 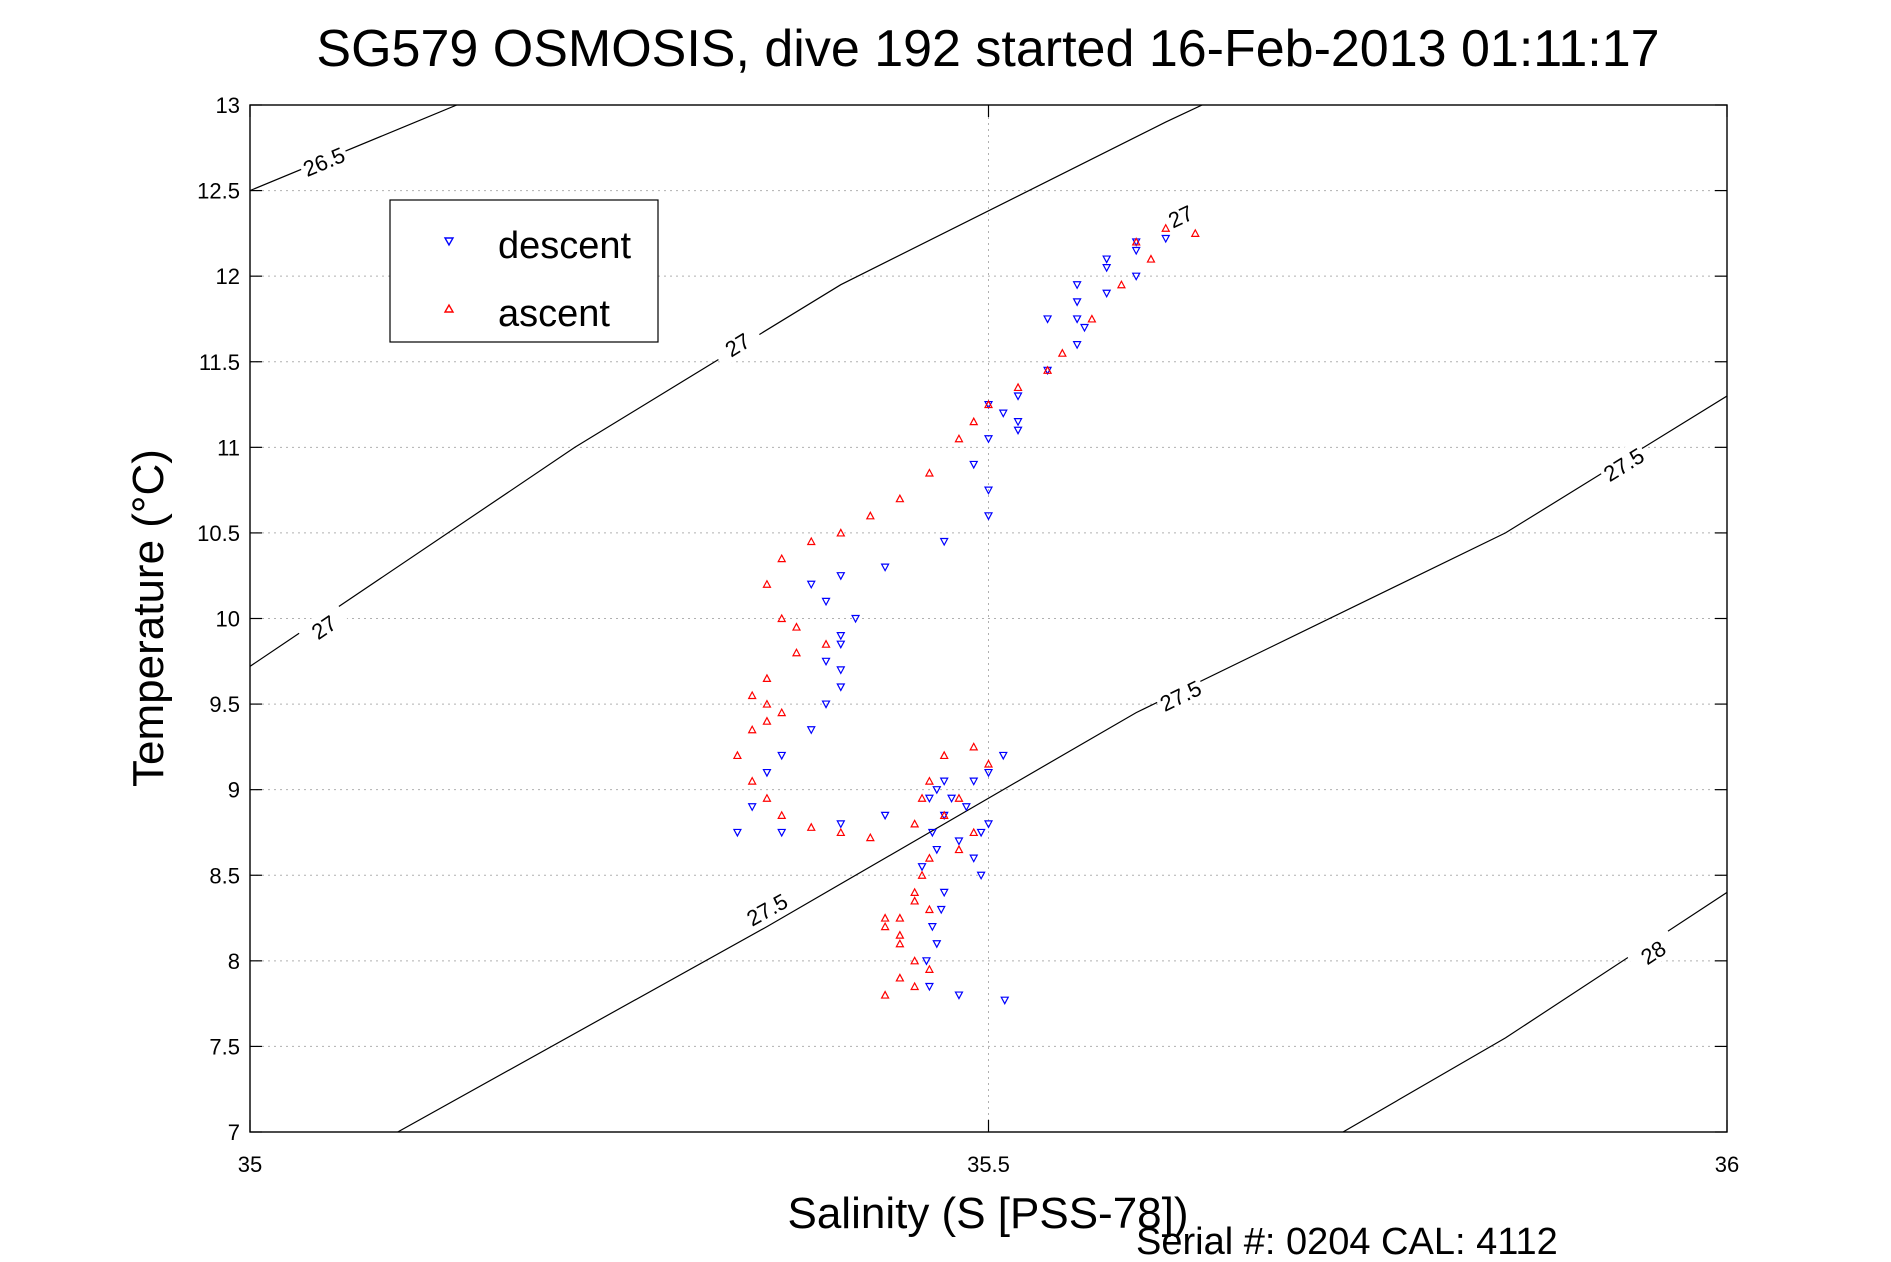 What do you see at coordinates (1347, 1241) in the screenshot?
I see `serial-cal-footer: Serial #: 0204 CAL: 4112` at bounding box center [1347, 1241].